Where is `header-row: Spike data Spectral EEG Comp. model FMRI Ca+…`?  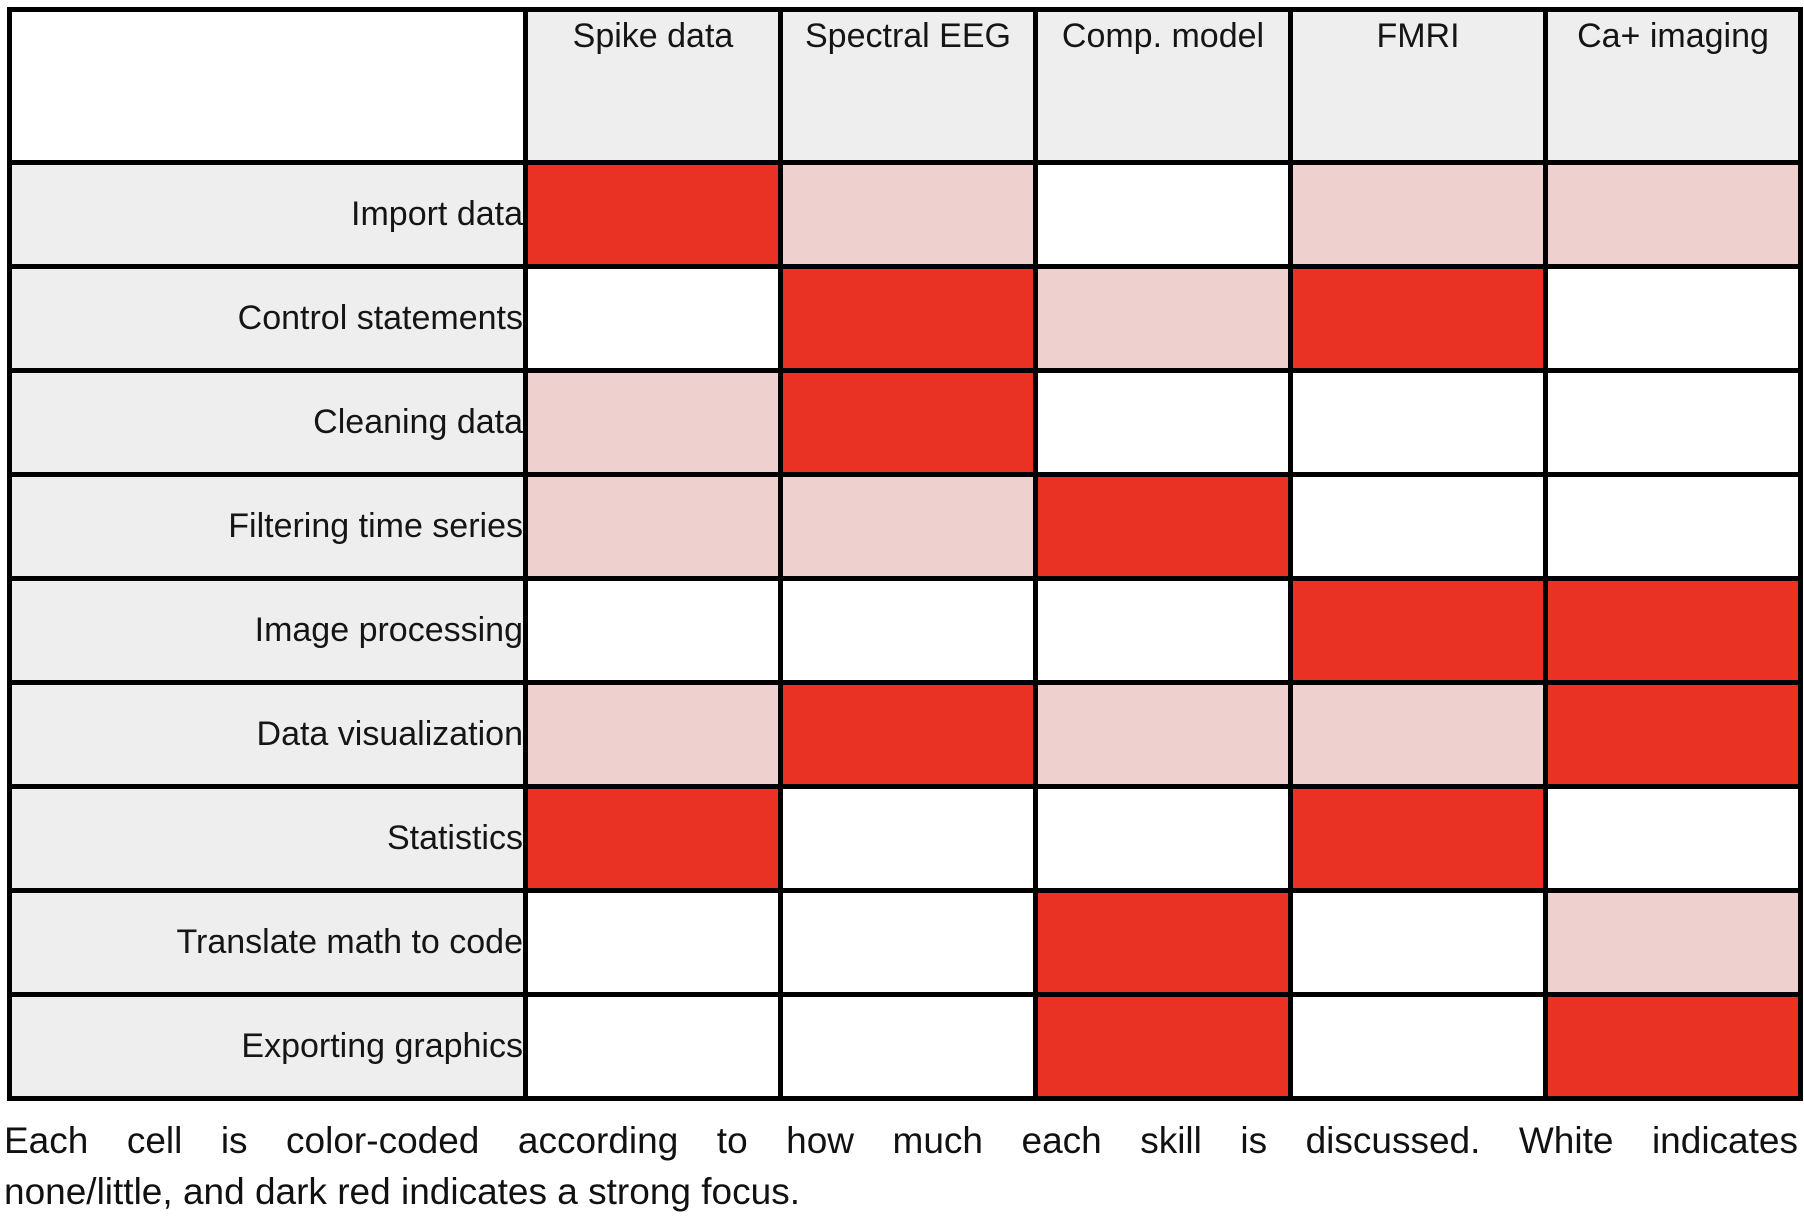
header-row: Spike data Spectral EEG Comp. model FMRI Ca+… is located at coordinates (905, 86).